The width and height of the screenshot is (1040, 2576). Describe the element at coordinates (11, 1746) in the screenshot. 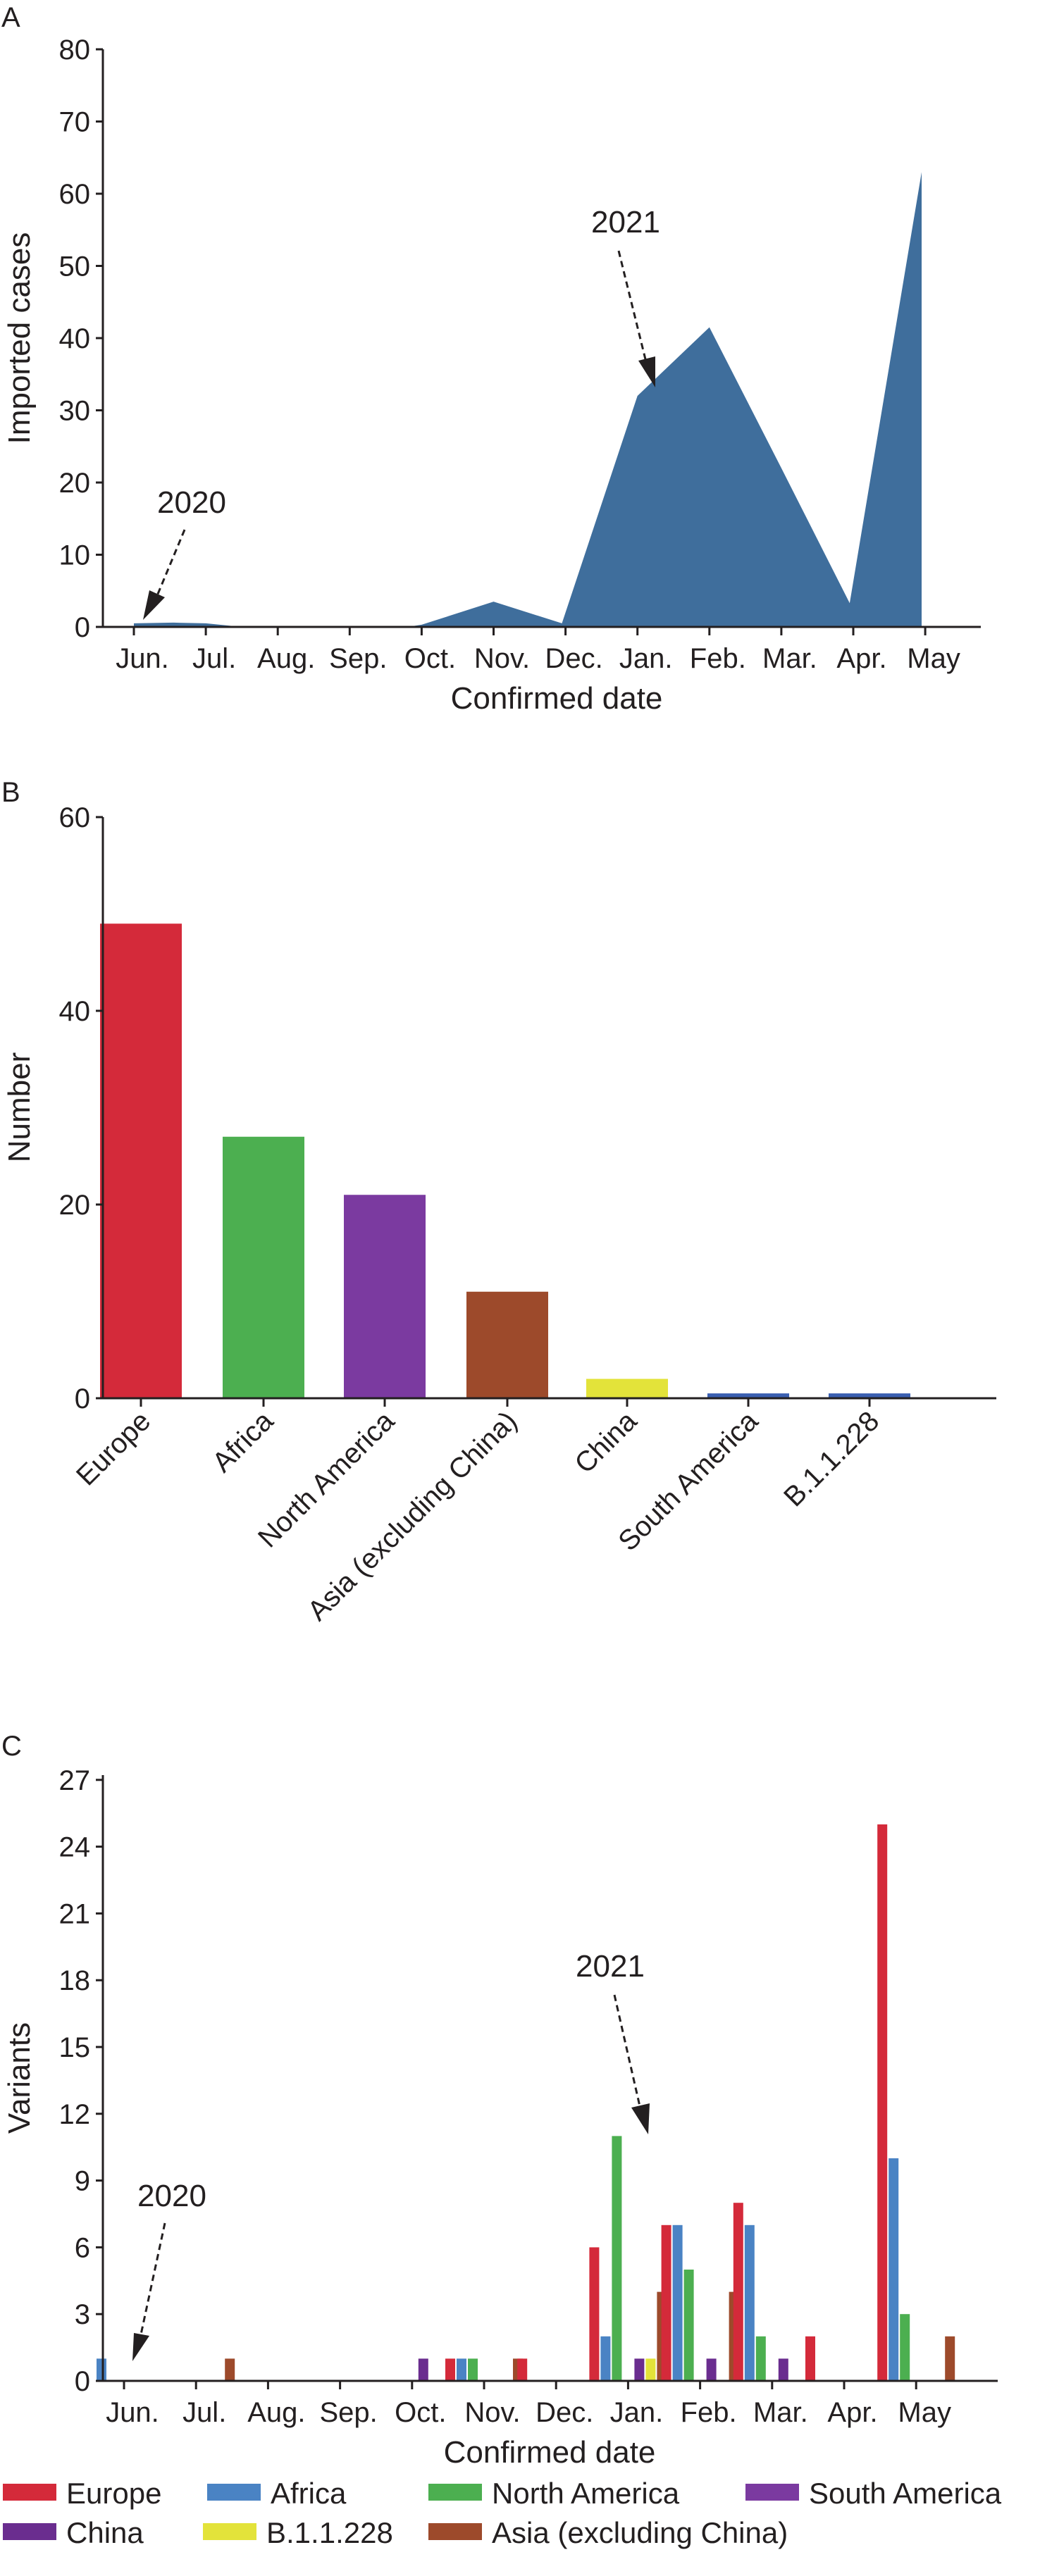

I see `panel-letter-c: C` at that location.